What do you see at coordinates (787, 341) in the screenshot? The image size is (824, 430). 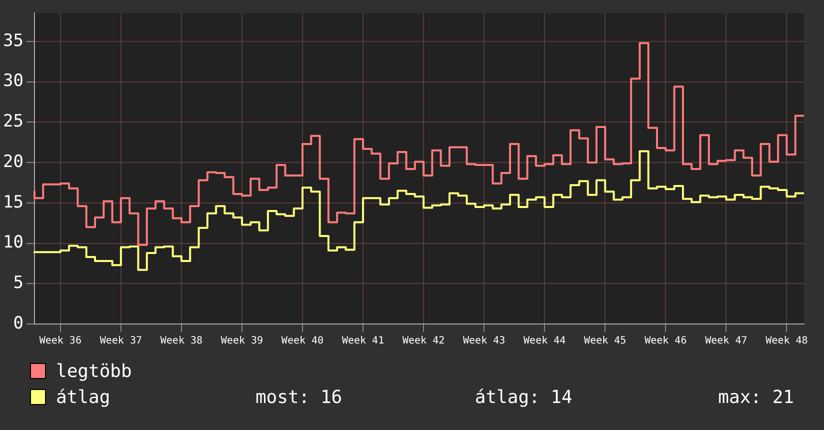 I see `x-tick-label: Week 48` at bounding box center [787, 341].